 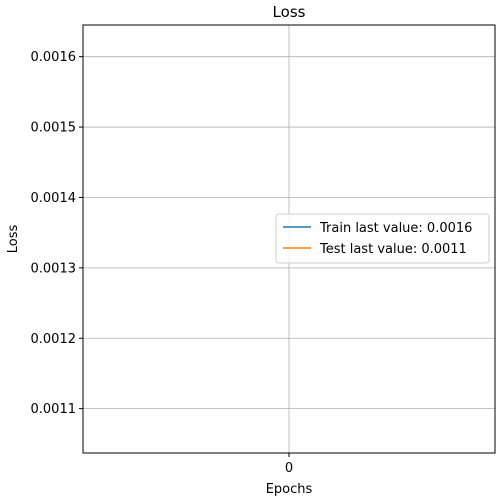 I want to click on x-axis-label: Epochs, so click(x=289, y=489).